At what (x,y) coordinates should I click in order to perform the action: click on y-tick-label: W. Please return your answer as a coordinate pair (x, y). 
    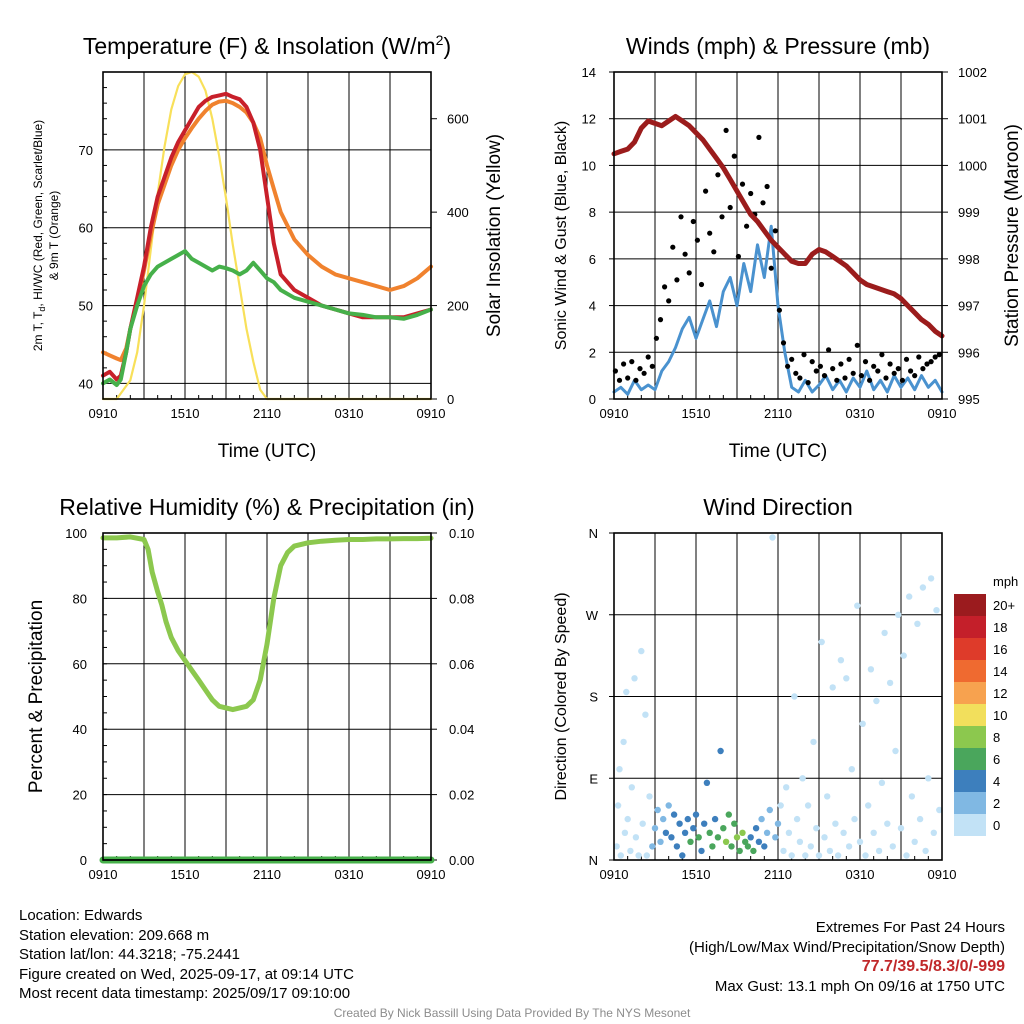
    Looking at the image, I should click on (592, 615).